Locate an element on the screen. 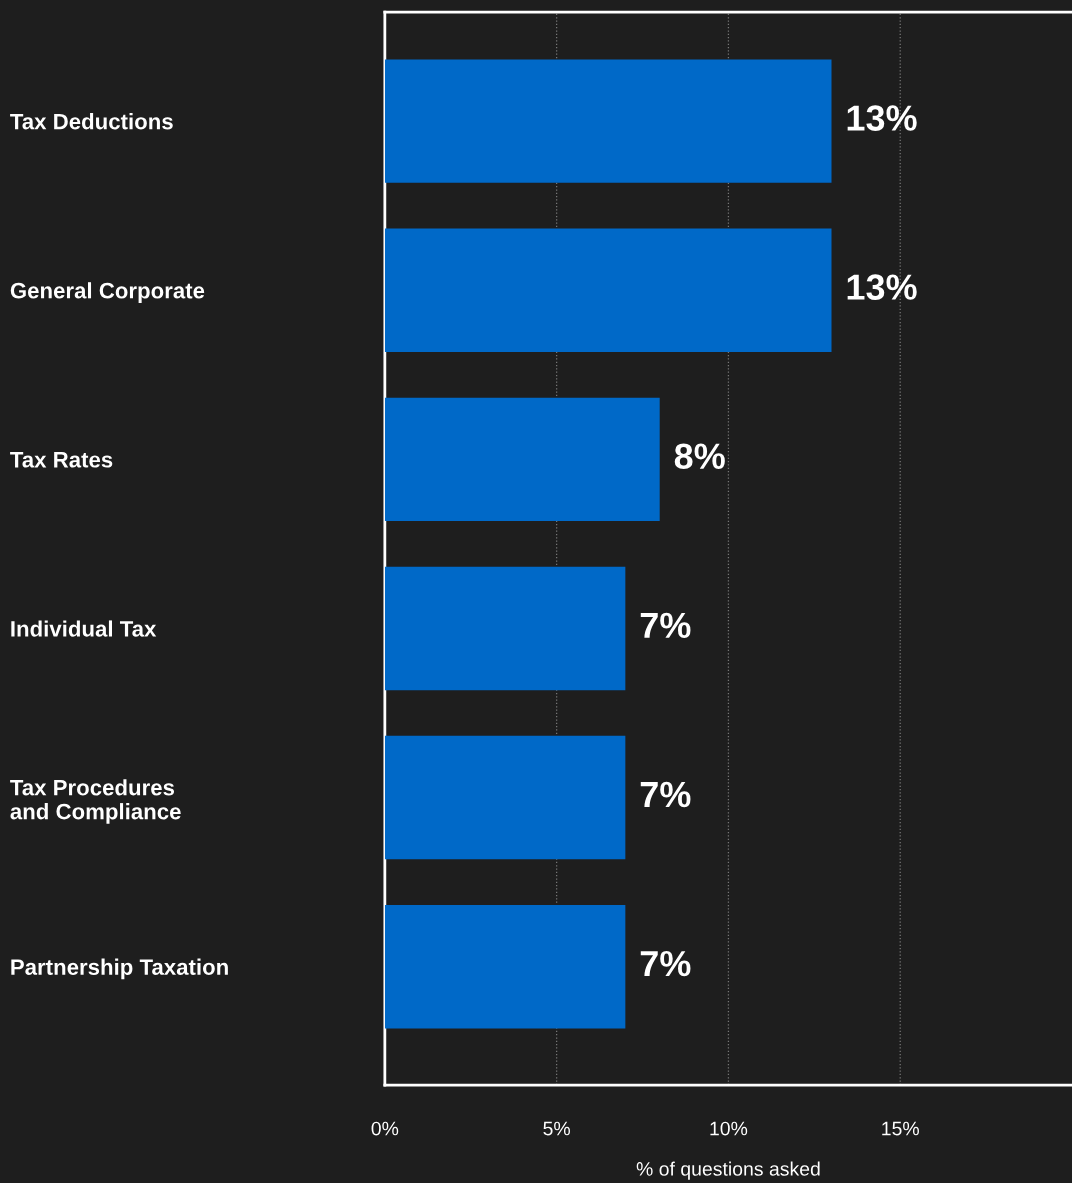 Image resolution: width=1072 pixels, height=1183 pixels. x-tick-label: 15% is located at coordinates (900, 1128).